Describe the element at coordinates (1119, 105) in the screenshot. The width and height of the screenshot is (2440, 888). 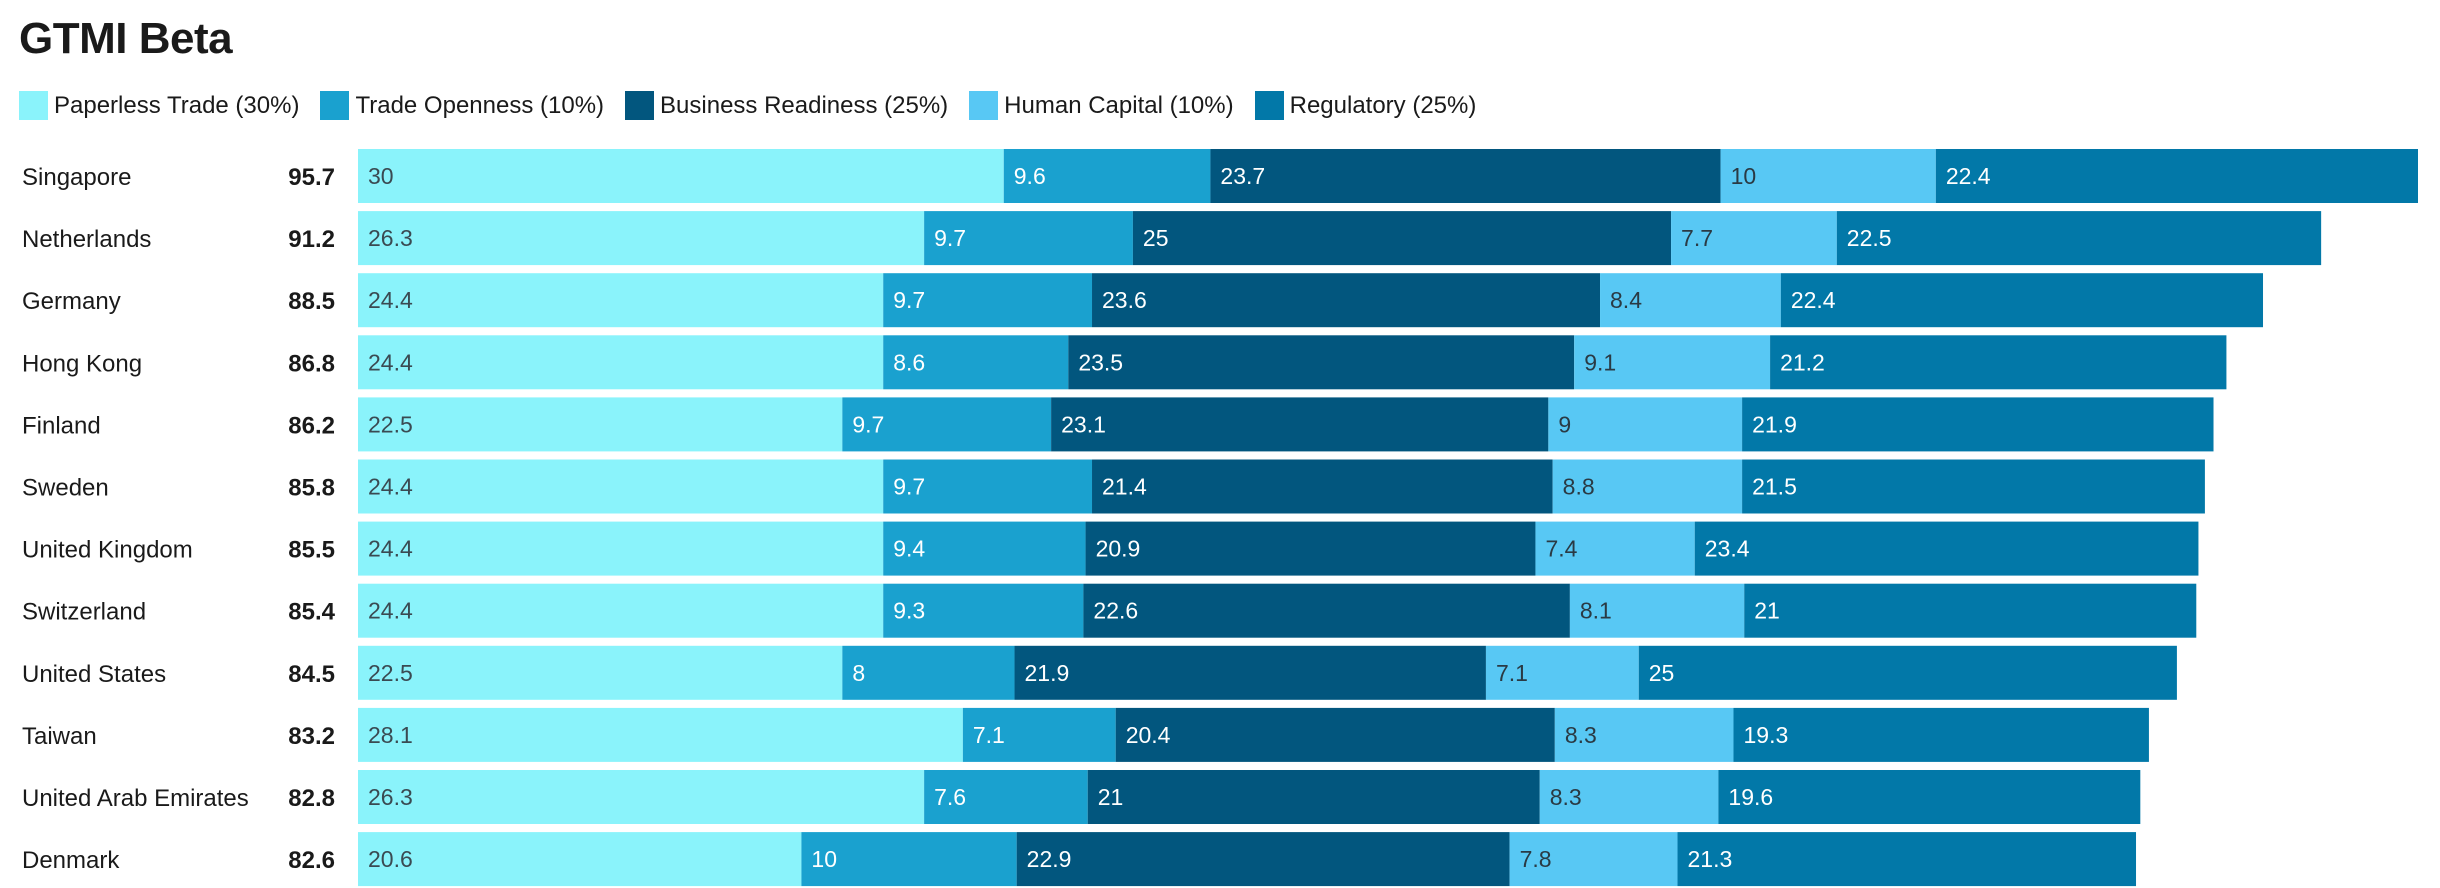
I see `legend-label: Human Capital (10%)` at that location.